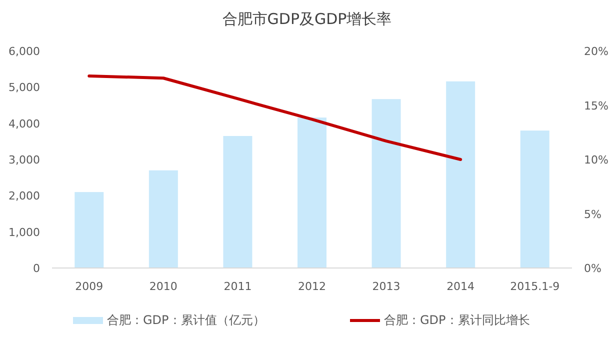 This screenshot has height=338, width=614. Describe the element at coordinates (24, 196) in the screenshot. I see `y-tick-label: 2,000` at that location.